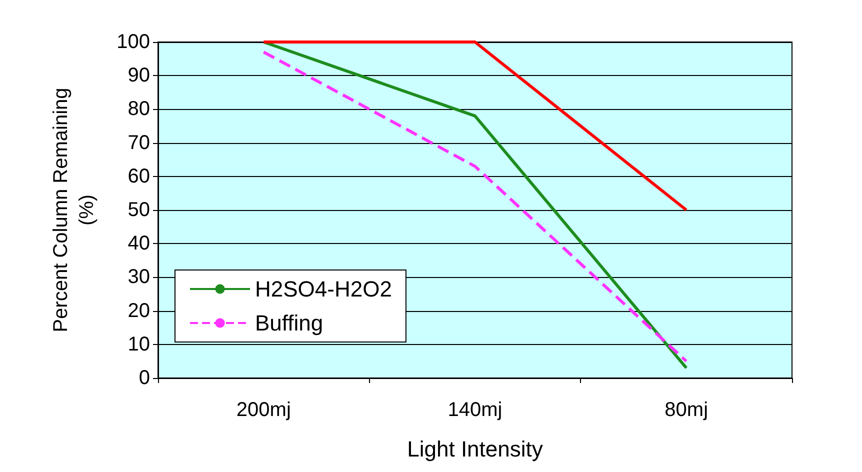  I want to click on x-tick-label: 80mj, so click(686, 410).